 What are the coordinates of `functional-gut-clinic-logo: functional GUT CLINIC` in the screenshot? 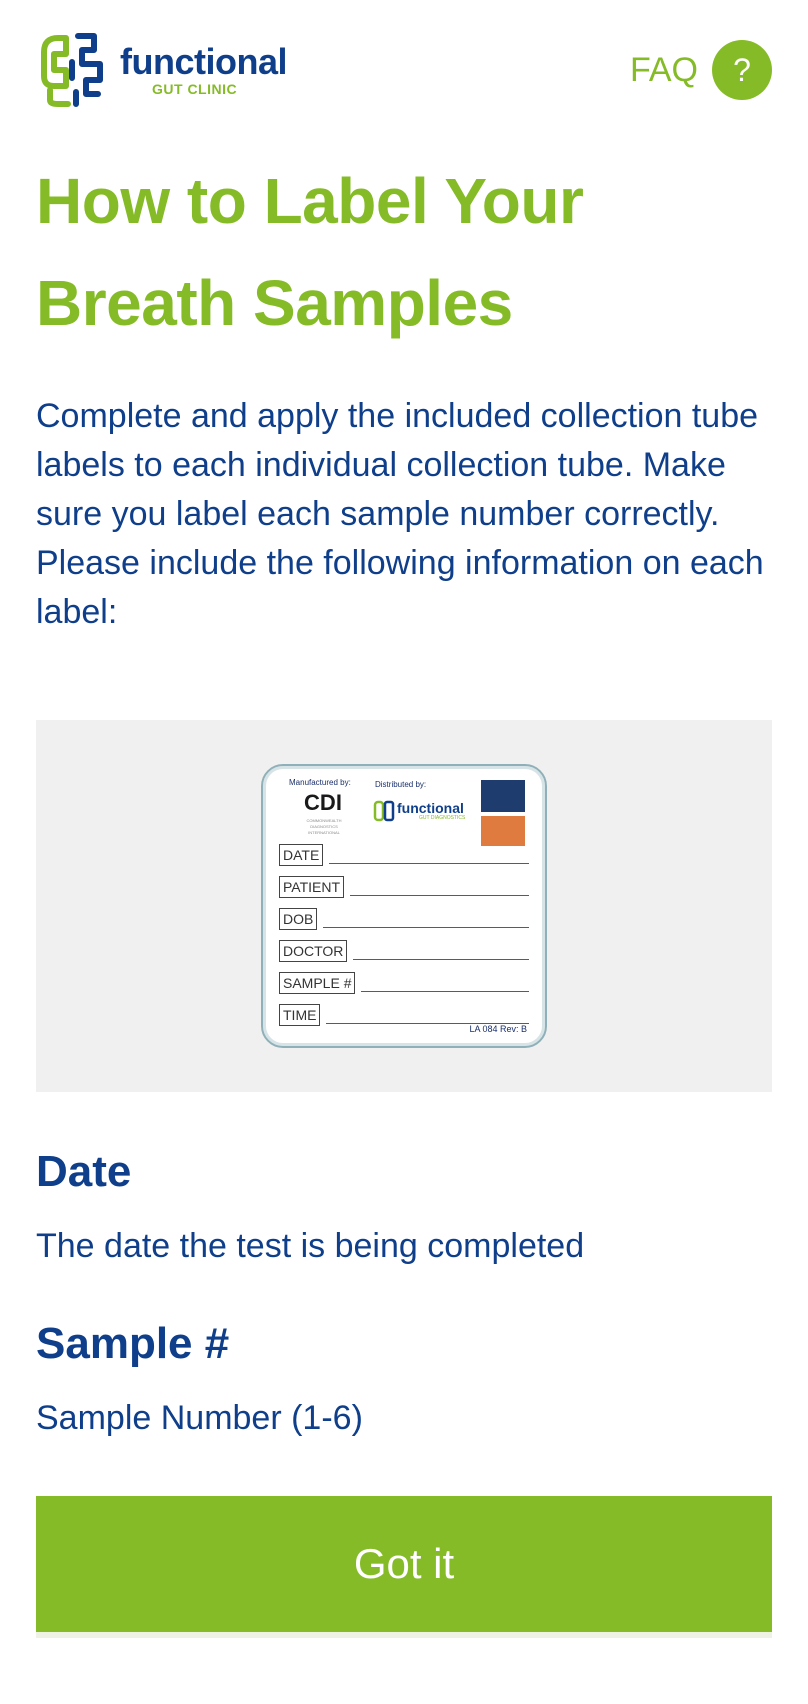 It's located at (166, 70).